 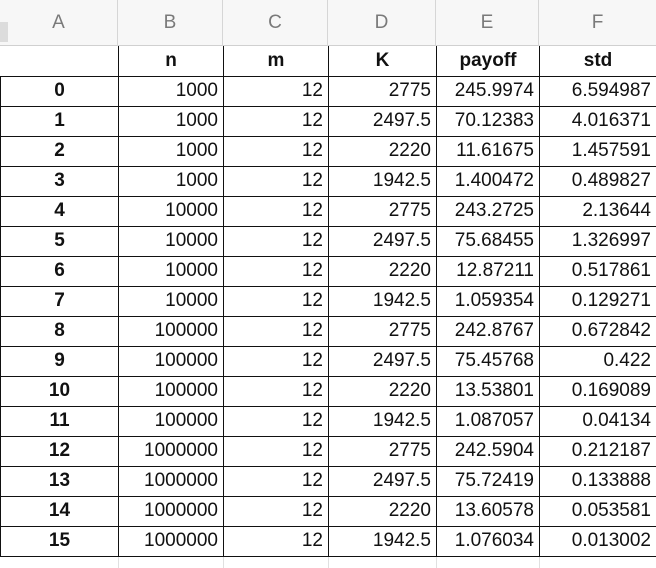 What do you see at coordinates (488, 211) in the screenshot?
I see `cell-payoff: 243.2725` at bounding box center [488, 211].